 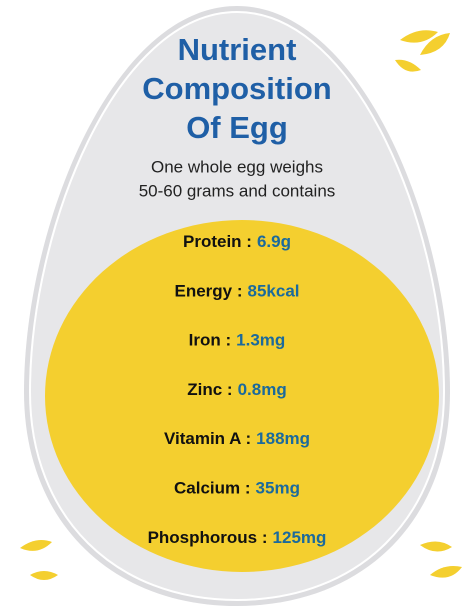 What do you see at coordinates (208, 291) in the screenshot?
I see `nutrient-label: Energy :` at bounding box center [208, 291].